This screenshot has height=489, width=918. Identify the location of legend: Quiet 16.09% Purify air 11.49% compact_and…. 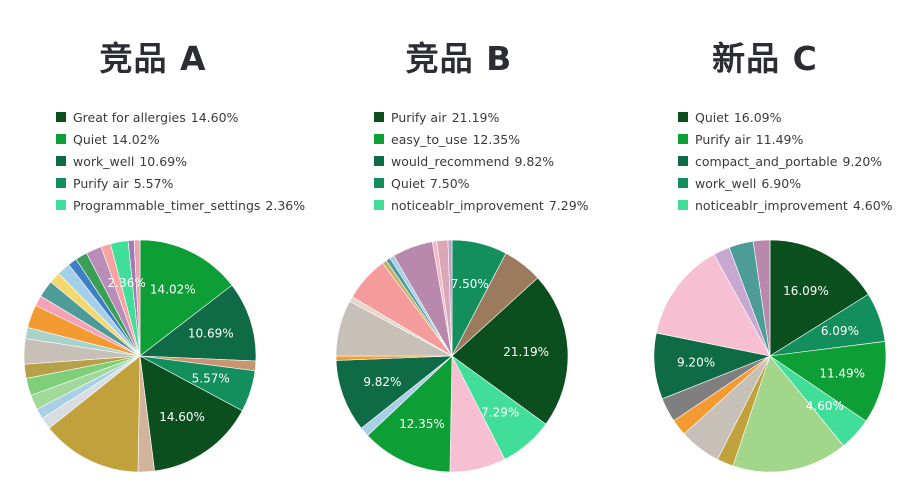
(785, 161).